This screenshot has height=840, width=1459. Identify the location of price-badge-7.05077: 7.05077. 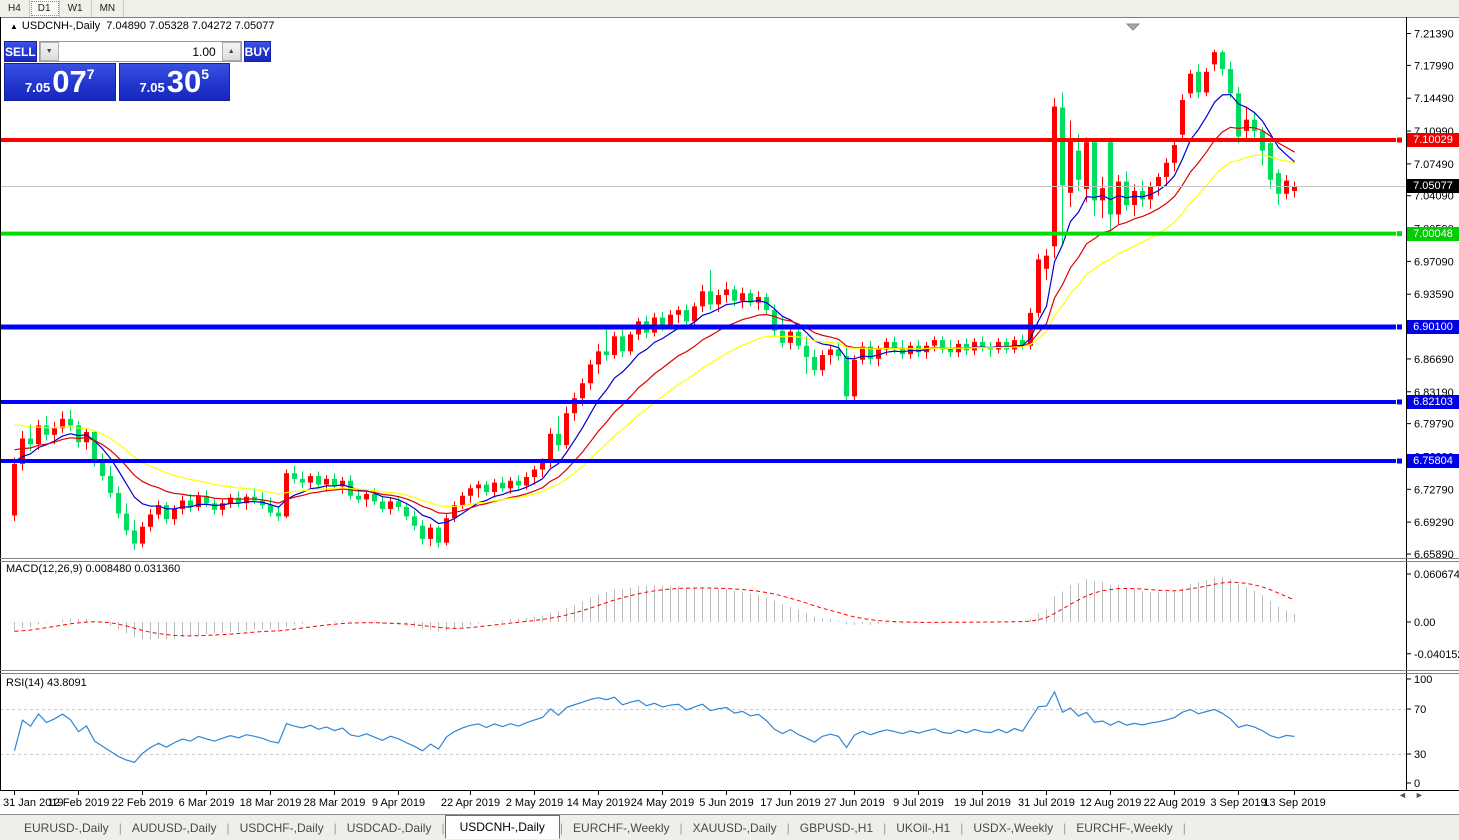
(1433, 186).